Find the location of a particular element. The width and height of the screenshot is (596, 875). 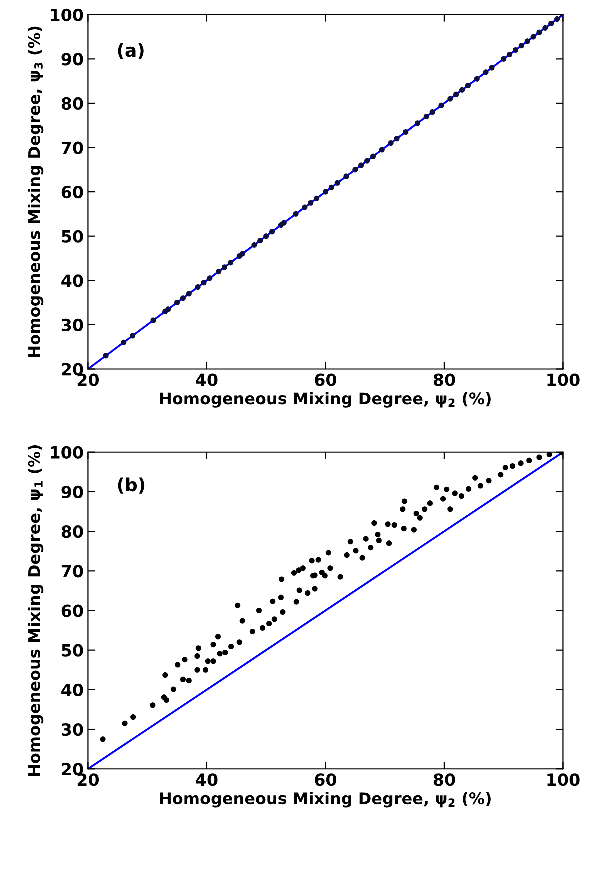

y-axis-title: Homogeneous Mixing Degree, ψ$_{3}$ (%) is located at coordinates (36, 192).